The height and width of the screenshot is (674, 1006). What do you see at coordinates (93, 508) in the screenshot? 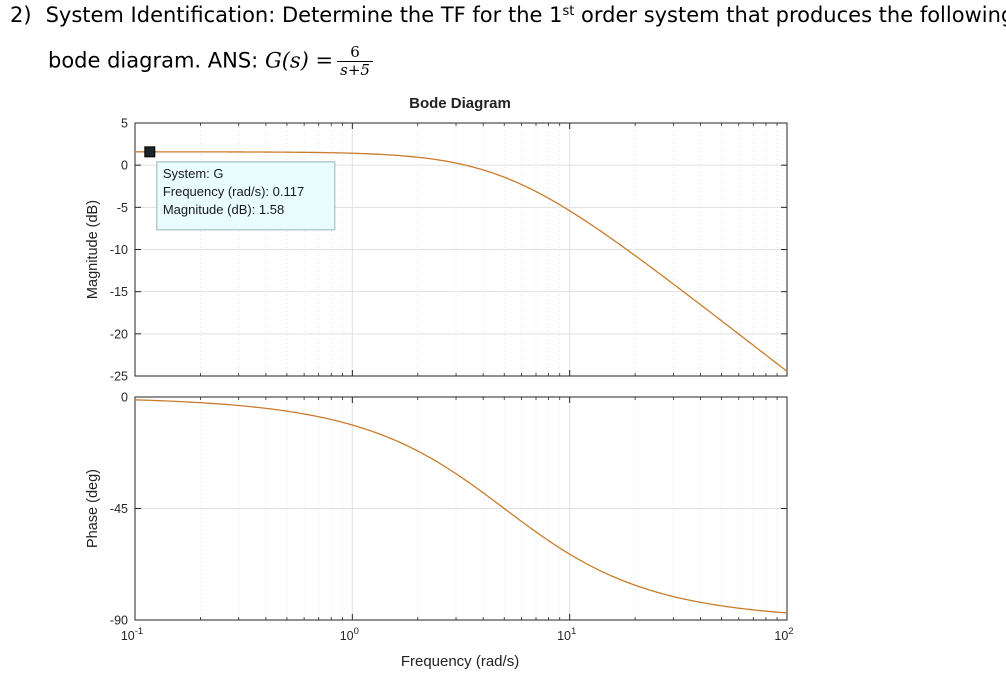
I see `y-axis-label: Phase (deg)` at bounding box center [93, 508].